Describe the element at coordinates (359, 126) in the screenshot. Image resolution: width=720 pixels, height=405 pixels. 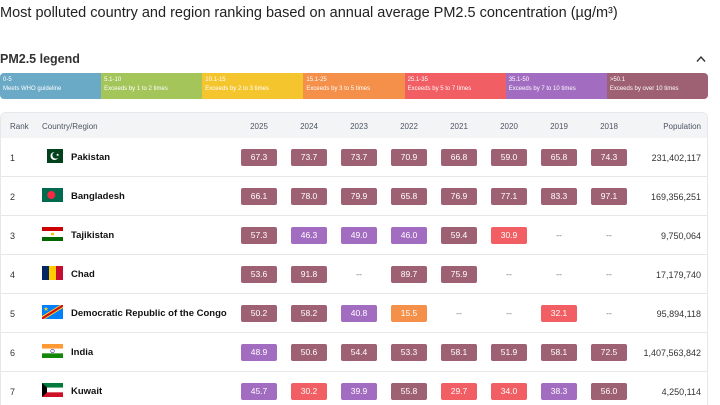
I see `header-year: 2023` at that location.